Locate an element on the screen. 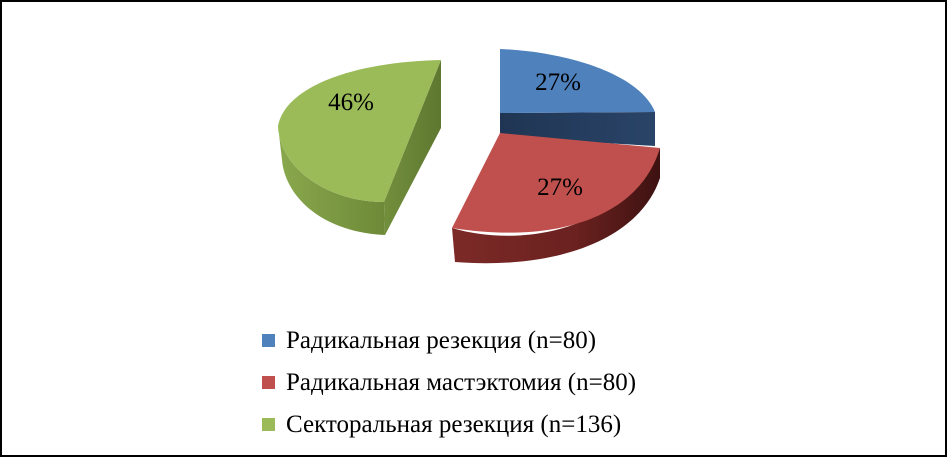 This screenshot has width=947, height=457. slice-radical-mastectomy is located at coordinates (556, 198).